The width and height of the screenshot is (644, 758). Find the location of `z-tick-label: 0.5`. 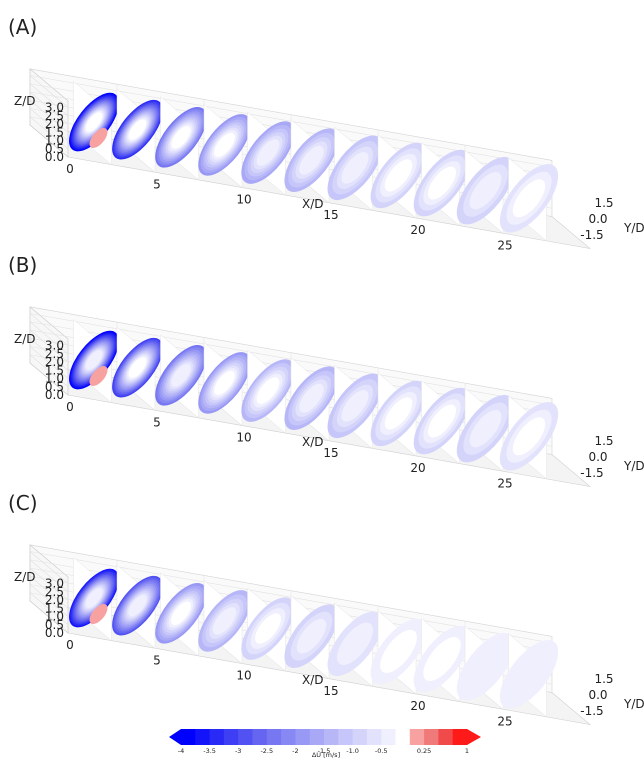

z-tick-label: 0.5 is located at coordinates (54, 149).